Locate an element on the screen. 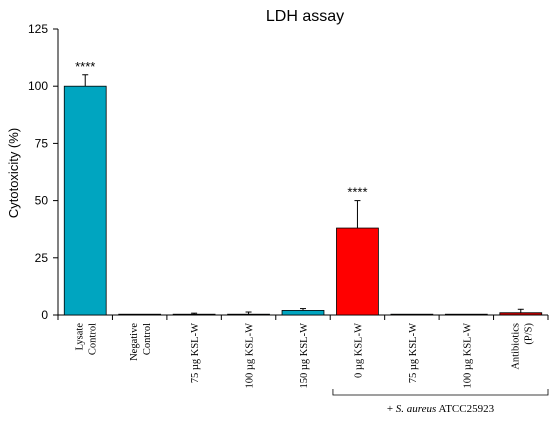 The height and width of the screenshot is (422, 550). x-tick-label: Antibiotics is located at coordinates (515, 346).